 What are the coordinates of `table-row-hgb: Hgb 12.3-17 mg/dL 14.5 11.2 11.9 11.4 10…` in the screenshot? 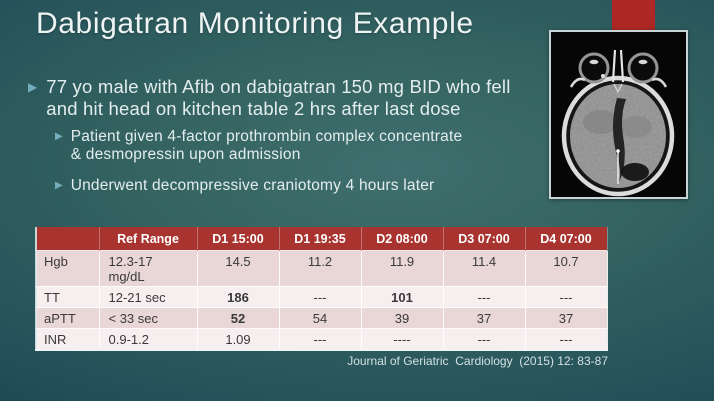 It's located at (322, 268).